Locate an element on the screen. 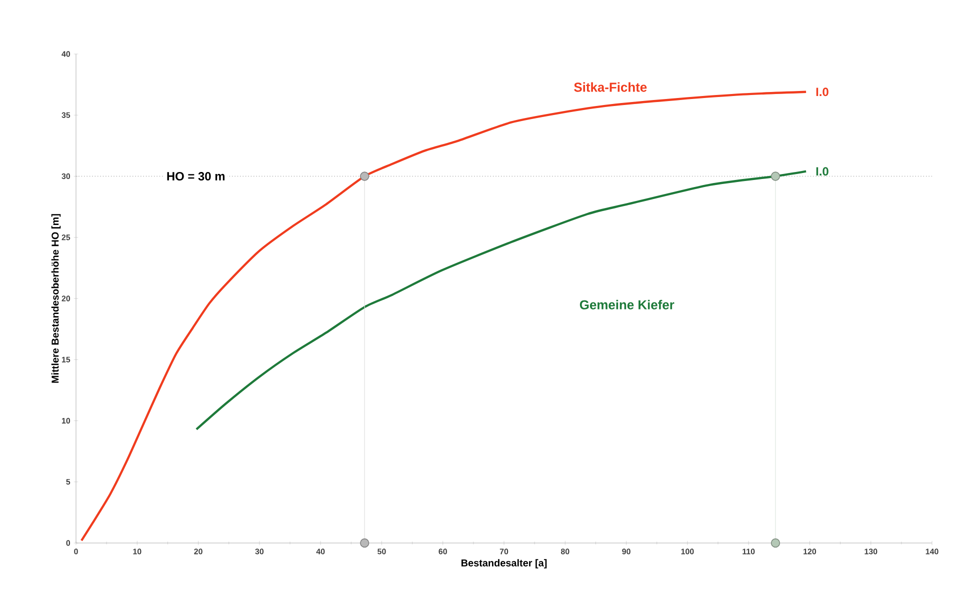 The image size is (960, 605). text: Gemeine Kiefer is located at coordinates (627, 305).